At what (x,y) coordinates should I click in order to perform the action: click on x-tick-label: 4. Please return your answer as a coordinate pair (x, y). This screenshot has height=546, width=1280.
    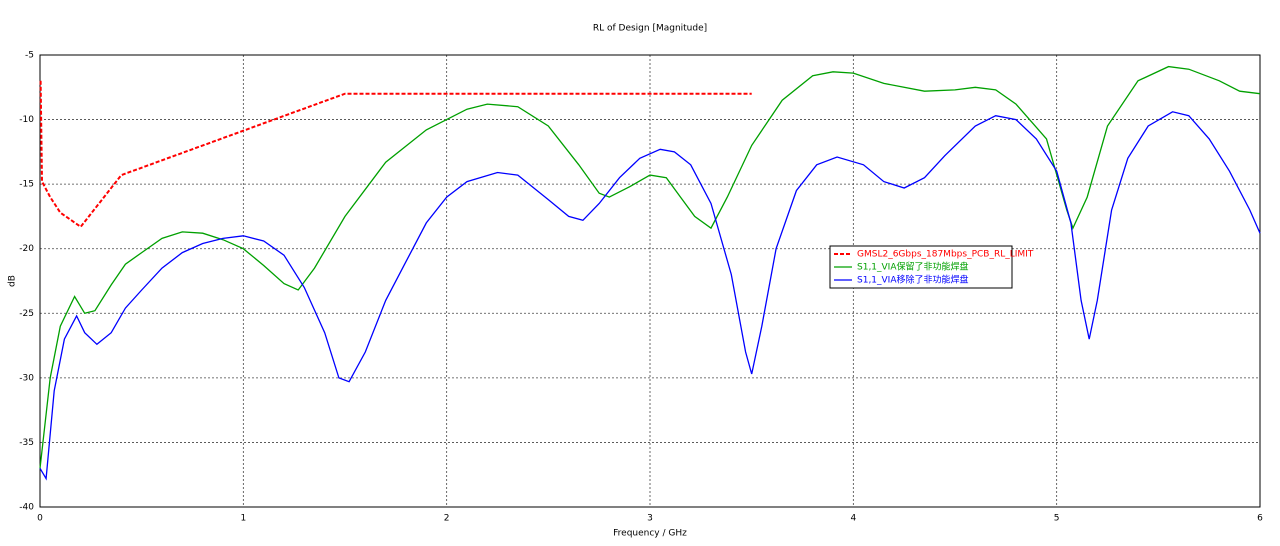
    Looking at the image, I should click on (853, 519).